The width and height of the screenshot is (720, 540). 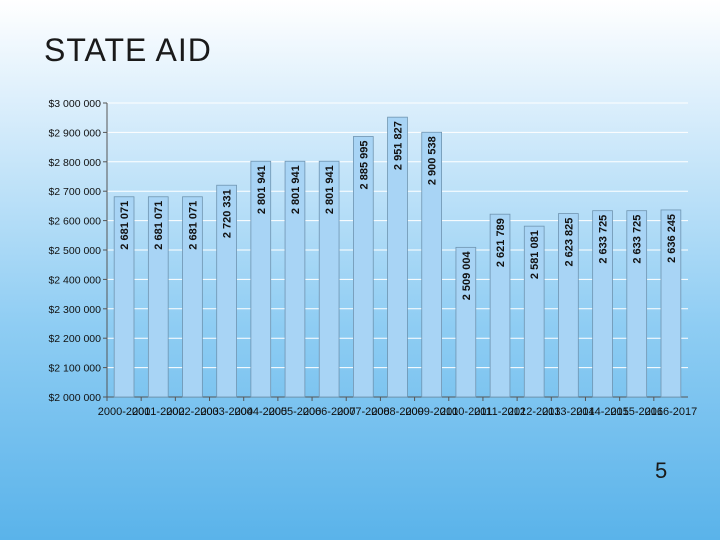 What do you see at coordinates (74, 369) in the screenshot?
I see `y-tick-label: $2 100 000` at bounding box center [74, 369].